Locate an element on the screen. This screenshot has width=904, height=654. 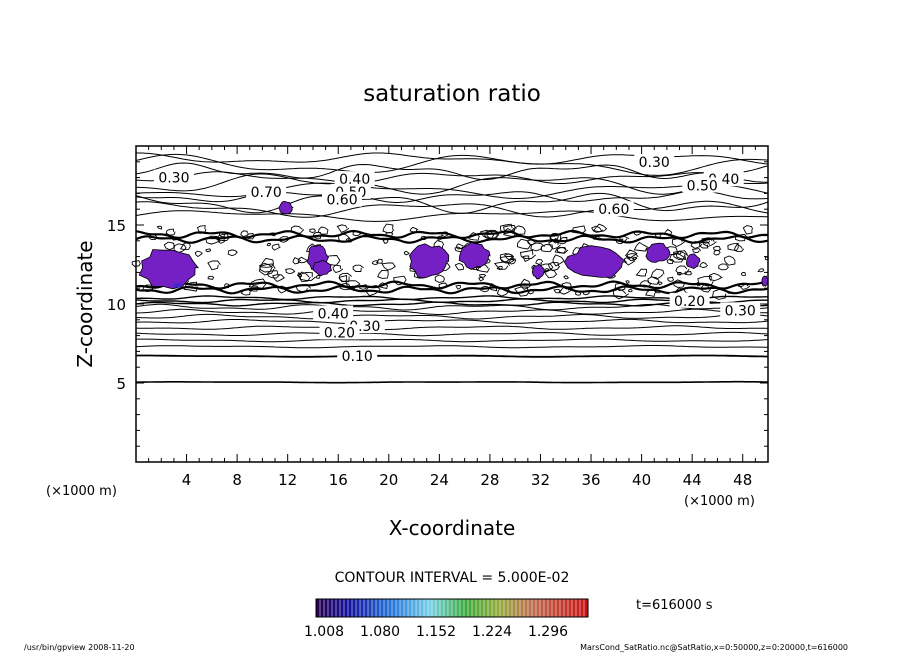
colorbar-tick-label: 1.152 is located at coordinates (436, 632).